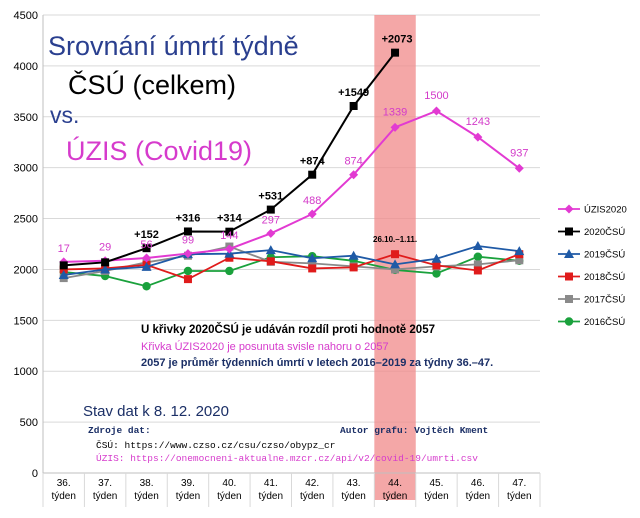 Image resolution: width=640 pixels, height=518 pixels. What do you see at coordinates (229, 236) in the screenshot?
I see `data-label-uzis: 144` at bounding box center [229, 236].